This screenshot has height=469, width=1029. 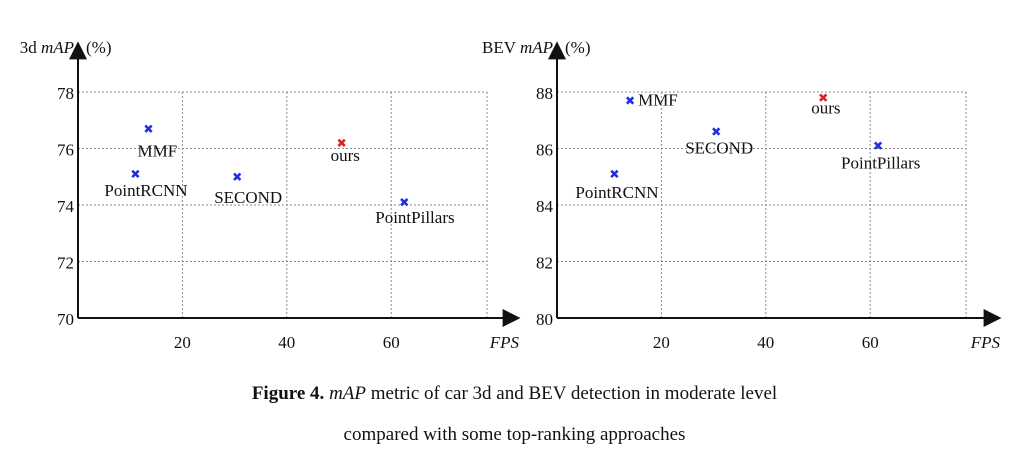 I want to click on y-tick-label: 84, so click(x=545, y=206).